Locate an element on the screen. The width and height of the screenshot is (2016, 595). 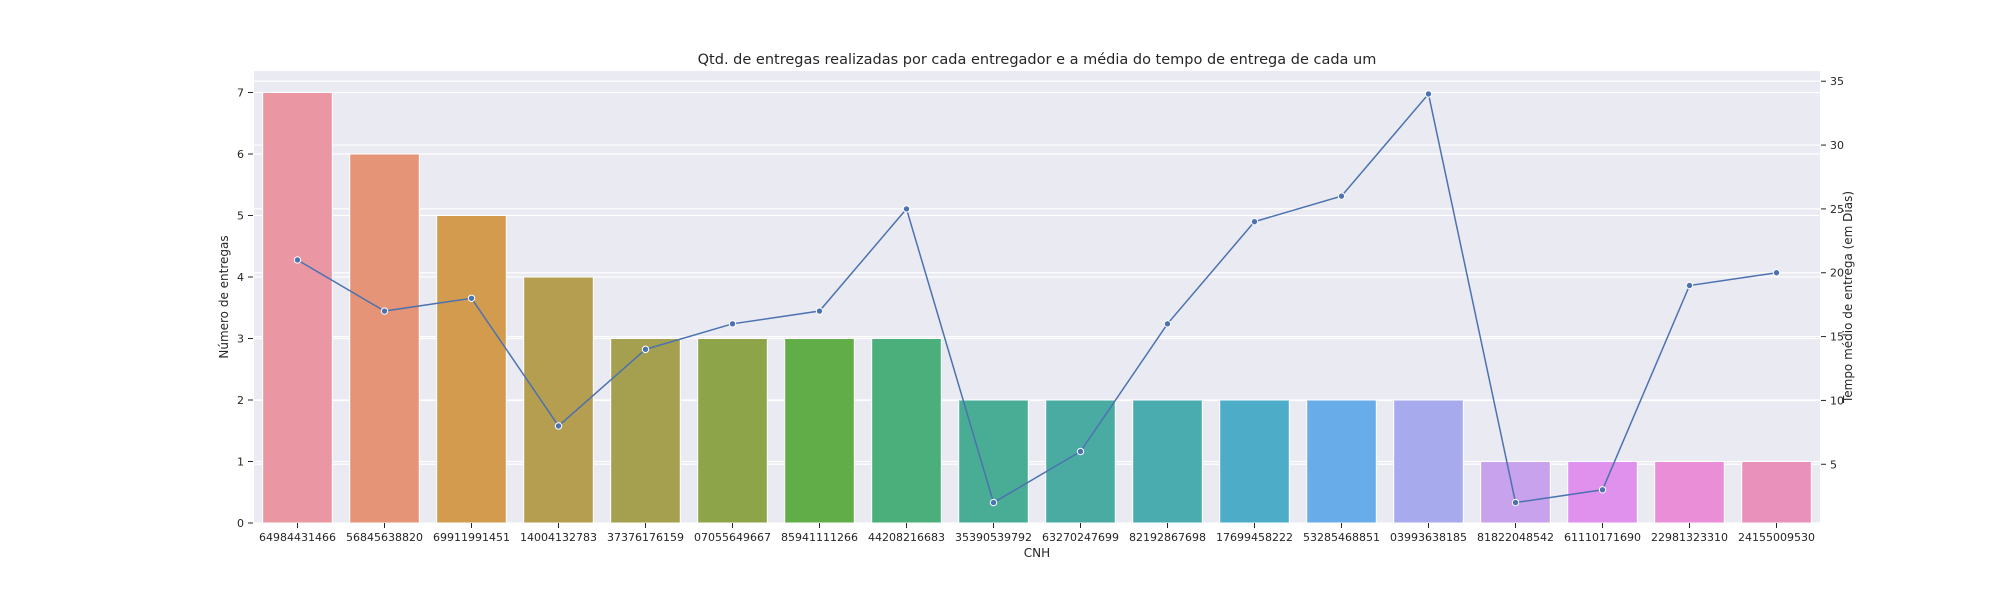
y2-tick-label: 25 is located at coordinates (1837, 209).